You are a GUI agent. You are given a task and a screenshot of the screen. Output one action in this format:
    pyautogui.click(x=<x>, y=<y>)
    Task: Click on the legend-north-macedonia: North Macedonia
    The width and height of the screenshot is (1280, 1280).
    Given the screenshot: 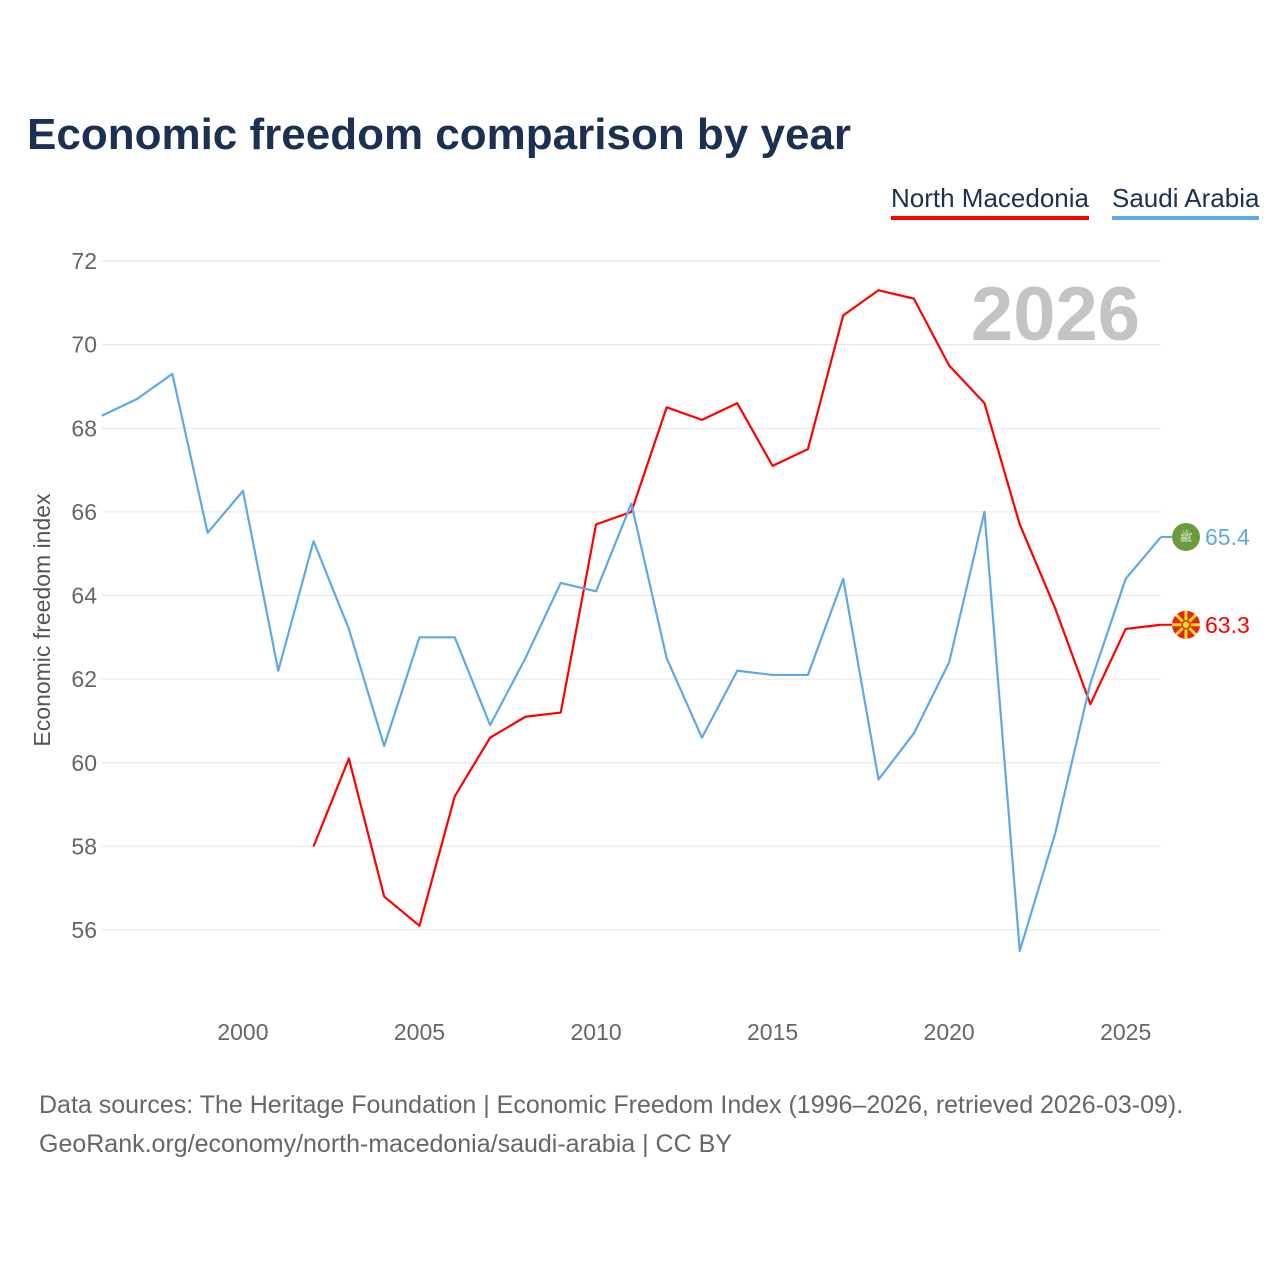 What is the action you would take?
    pyautogui.click(x=990, y=201)
    